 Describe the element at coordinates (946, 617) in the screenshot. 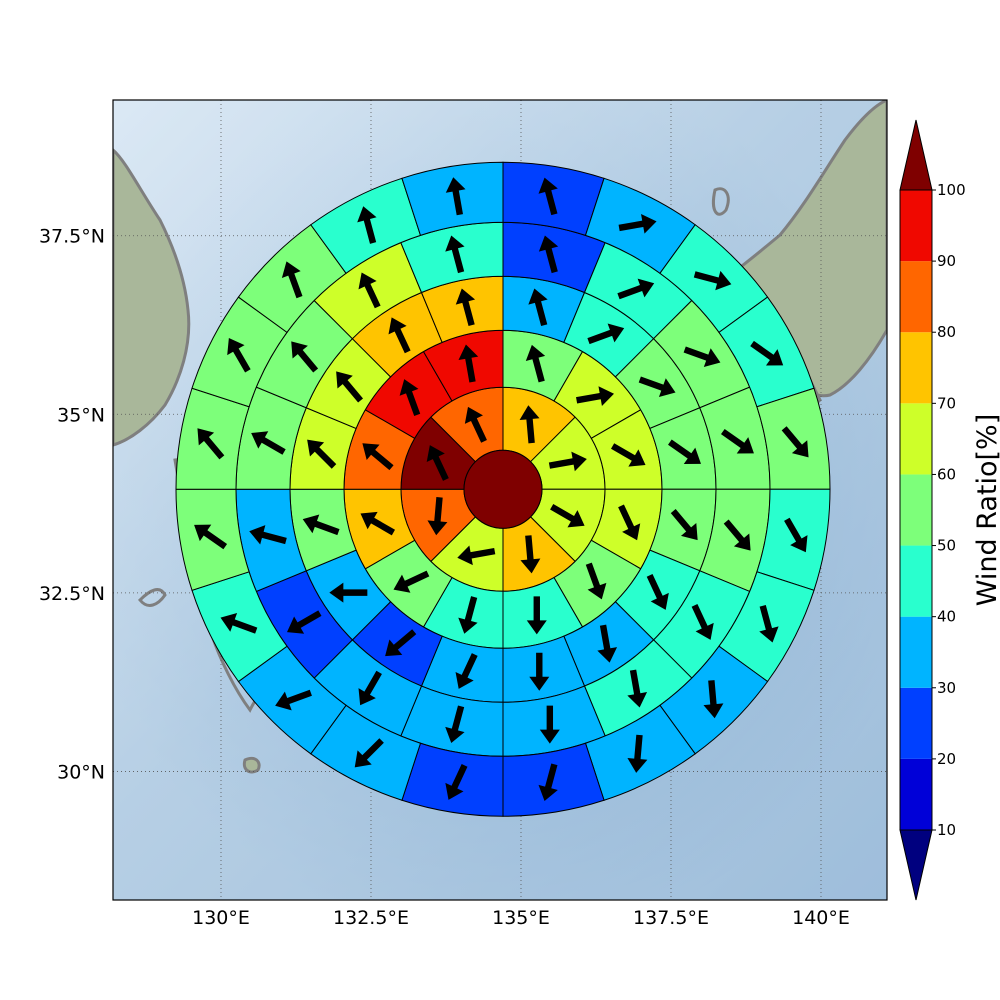

I see `colorbar-tick-label: 40` at that location.